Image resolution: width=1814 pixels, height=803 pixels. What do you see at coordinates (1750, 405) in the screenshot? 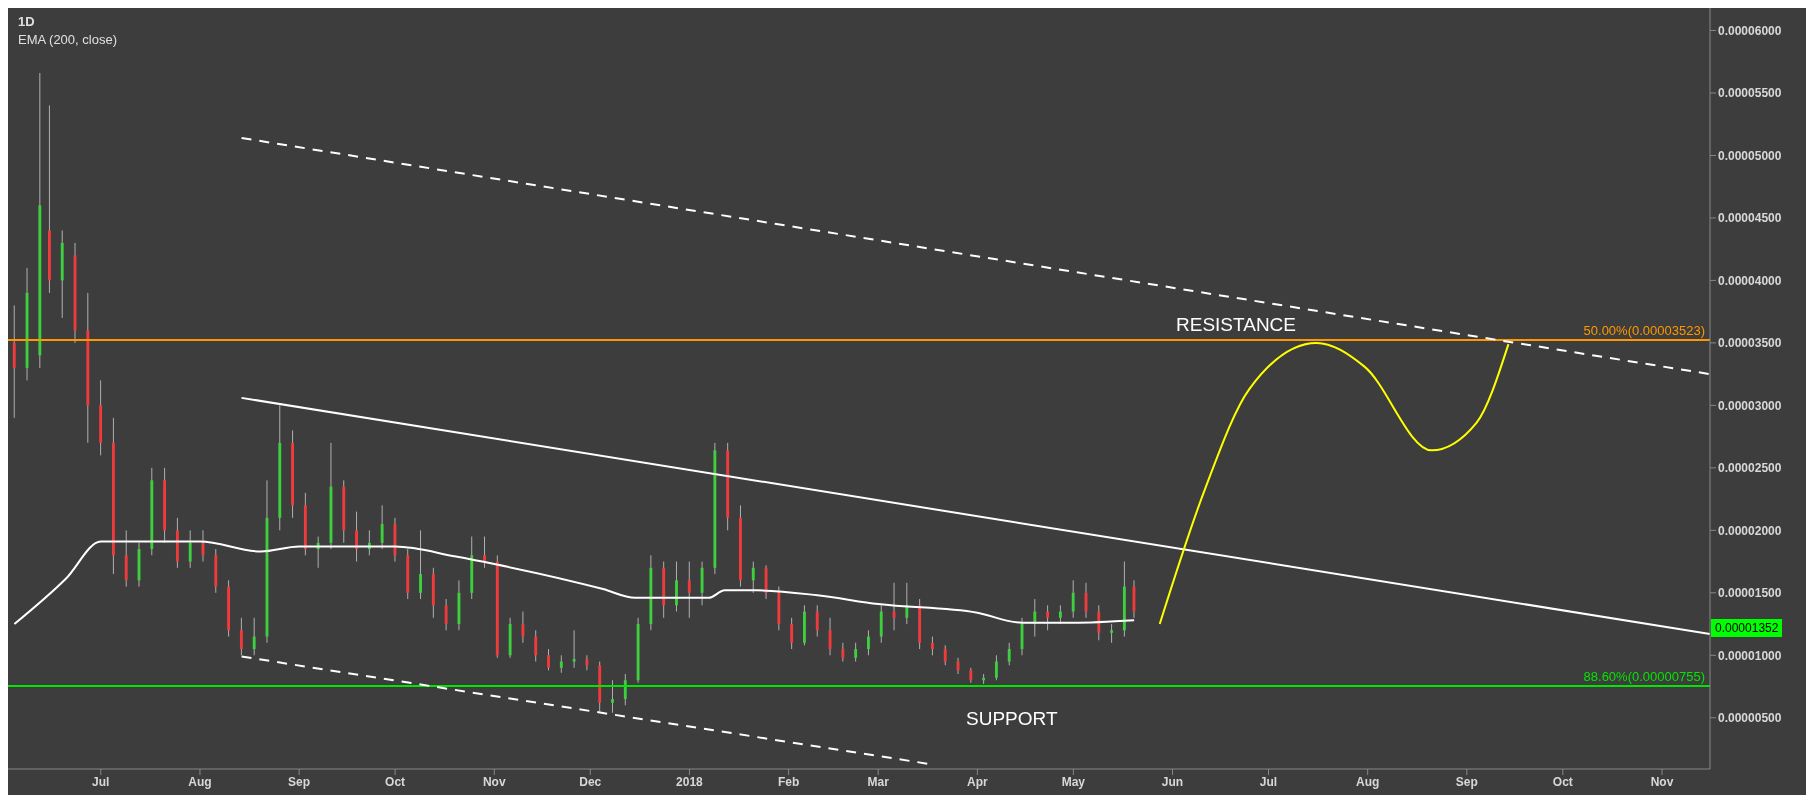
I see `y-tick-label: 0.00003000` at bounding box center [1750, 405].